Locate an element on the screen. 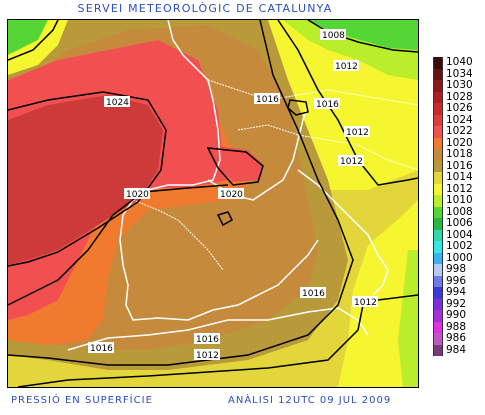  legend-item: 1028 is located at coordinates (459, 96).